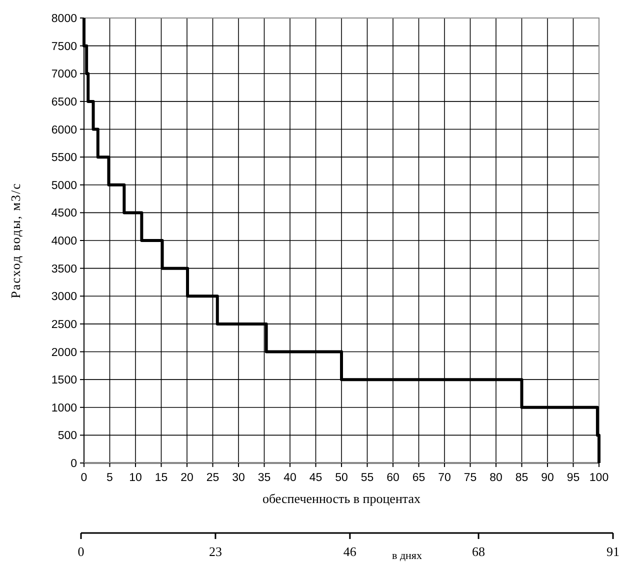  What do you see at coordinates (64, 324) in the screenshot?
I see `y-tick-label: 2500` at bounding box center [64, 324].